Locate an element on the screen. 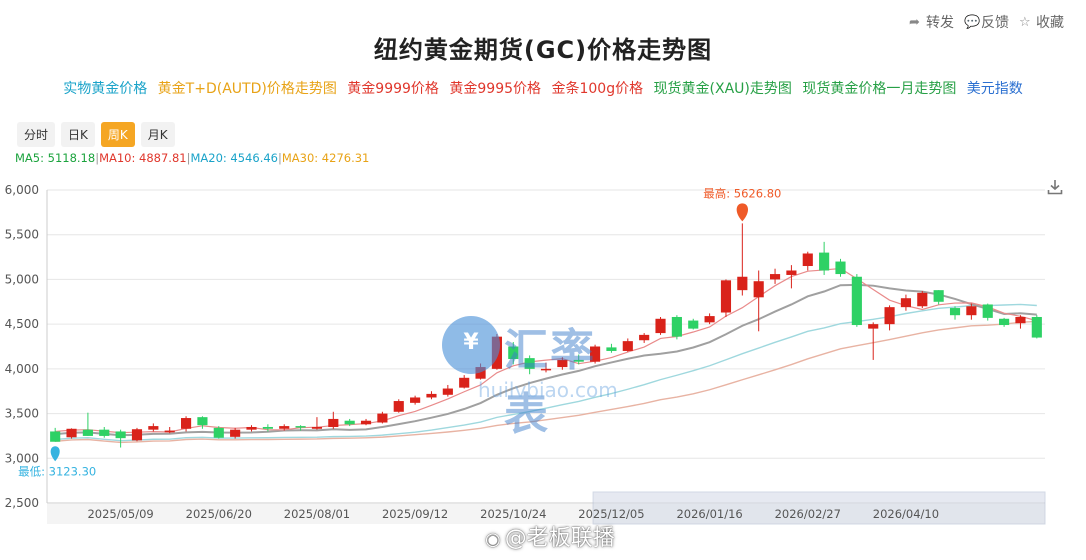 Image resolution: width=1086 pixels, height=560 pixels. y-tick-label: 5,000 is located at coordinates (22, 279).